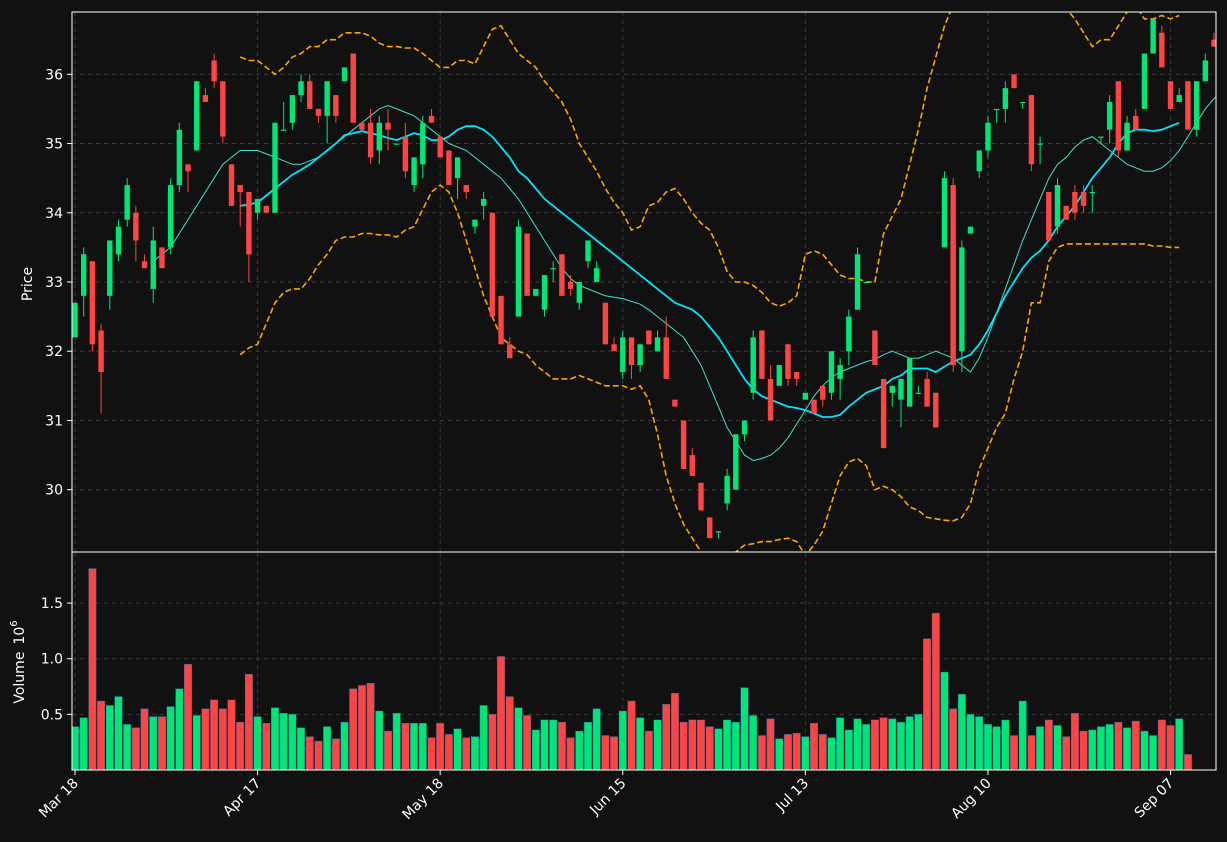 Image resolution: width=1227 pixels, height=842 pixels. What do you see at coordinates (58, 283) in the screenshot?
I see `price-y-ticks: 30 31 32 33 34 35 36` at bounding box center [58, 283].